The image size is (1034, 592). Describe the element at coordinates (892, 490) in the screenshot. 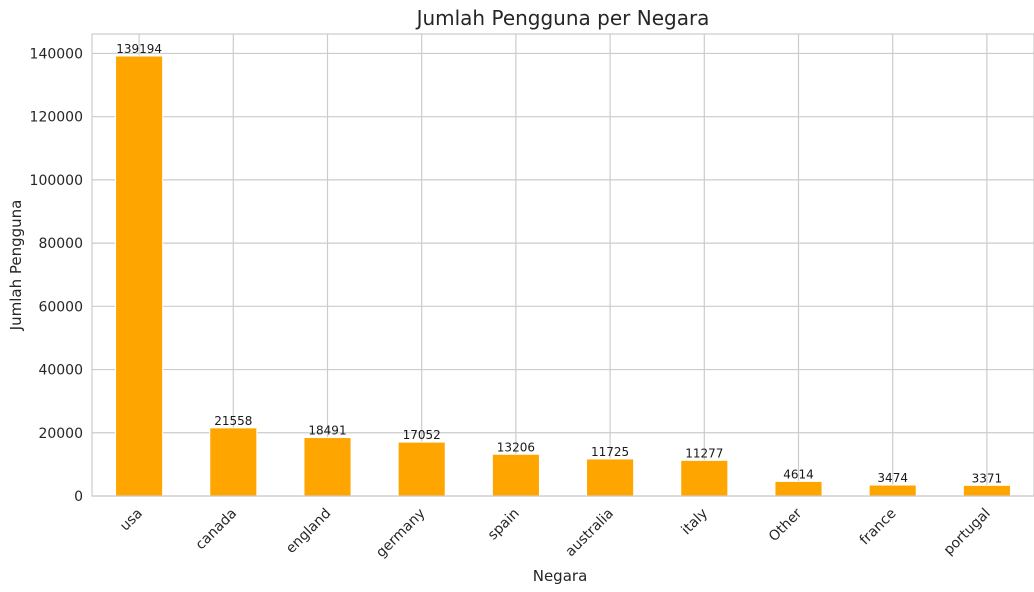

I see `bar-france` at that location.